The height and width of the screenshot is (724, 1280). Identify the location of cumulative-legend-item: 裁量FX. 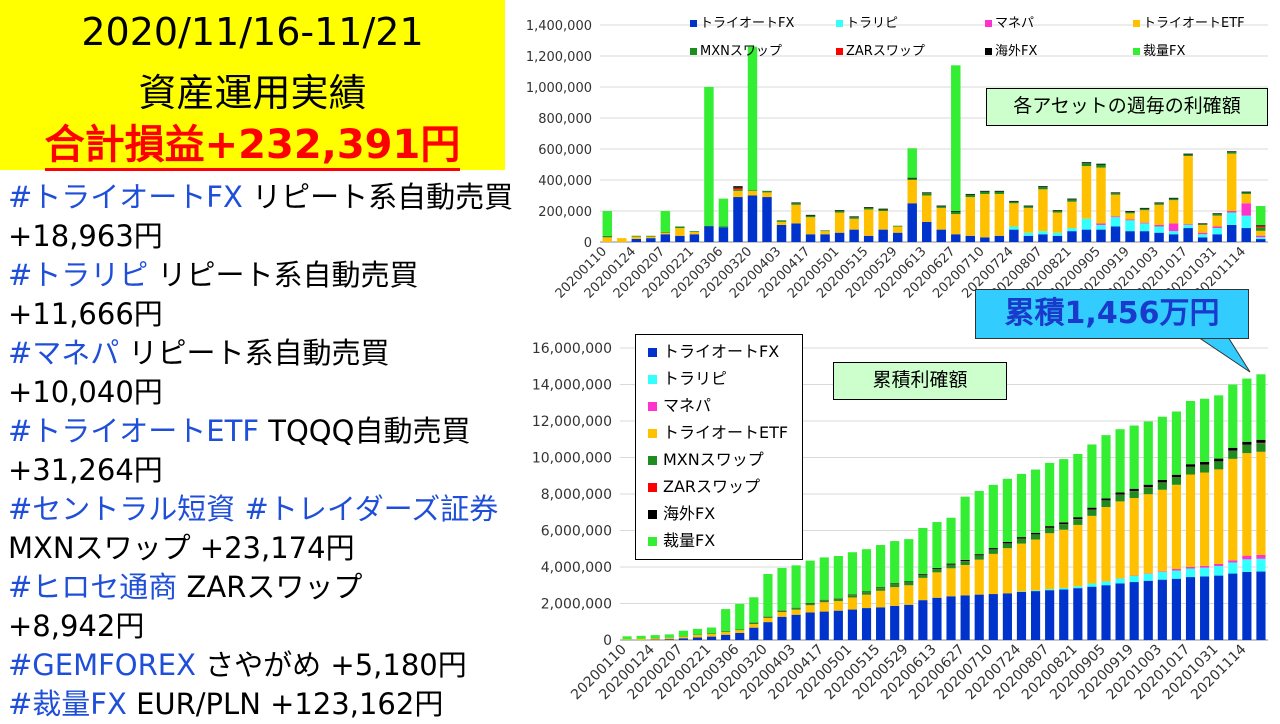
(681, 541).